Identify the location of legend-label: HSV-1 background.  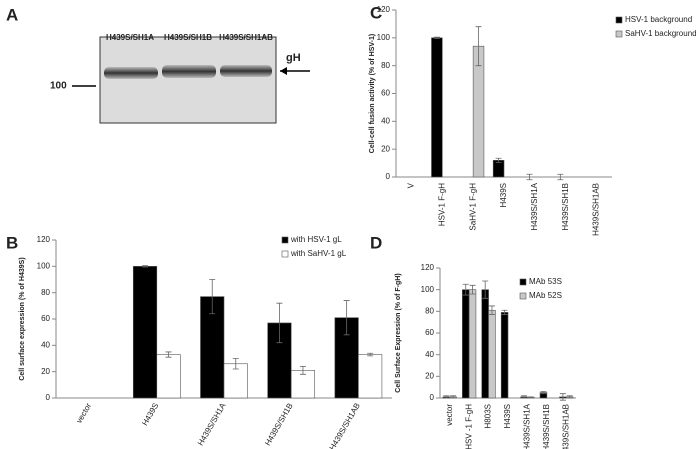
(658, 19).